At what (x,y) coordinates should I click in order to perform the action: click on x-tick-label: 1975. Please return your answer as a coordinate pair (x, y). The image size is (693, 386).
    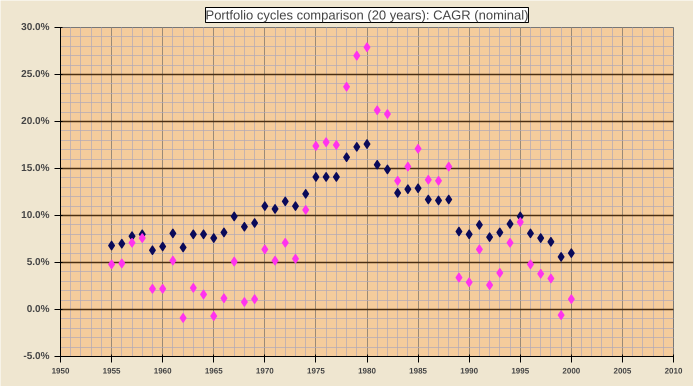
    Looking at the image, I should click on (316, 371).